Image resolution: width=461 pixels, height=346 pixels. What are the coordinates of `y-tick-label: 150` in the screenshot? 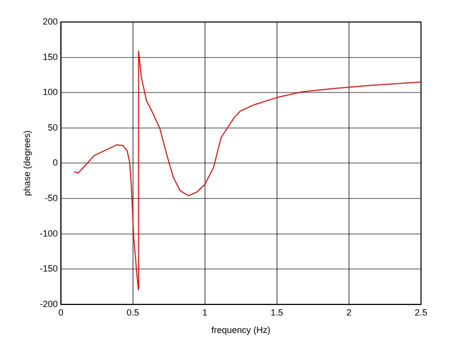 It's located at (50, 57).